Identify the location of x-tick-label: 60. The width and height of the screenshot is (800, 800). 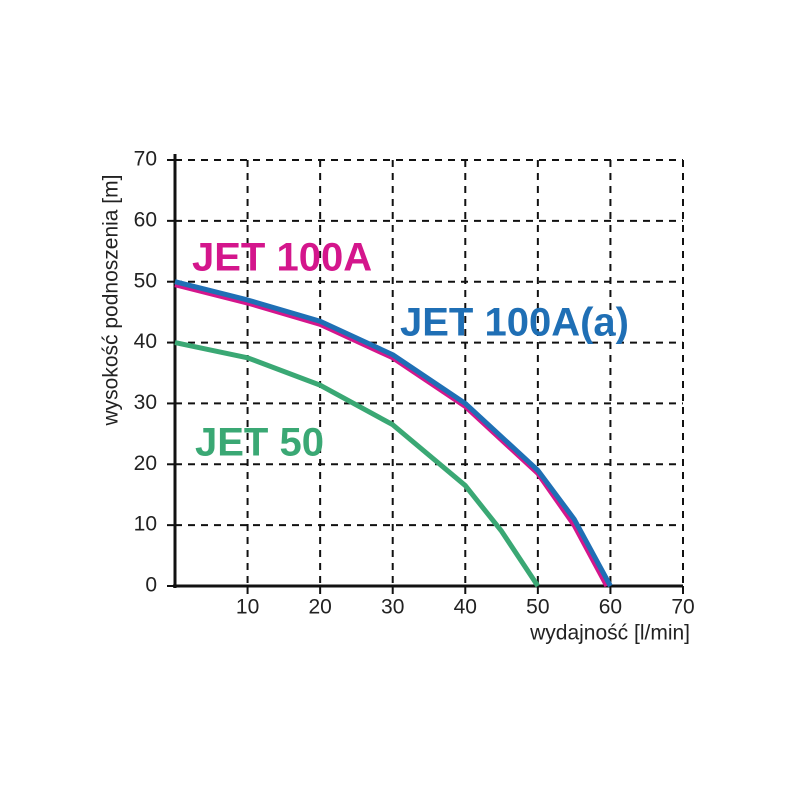
(610, 607).